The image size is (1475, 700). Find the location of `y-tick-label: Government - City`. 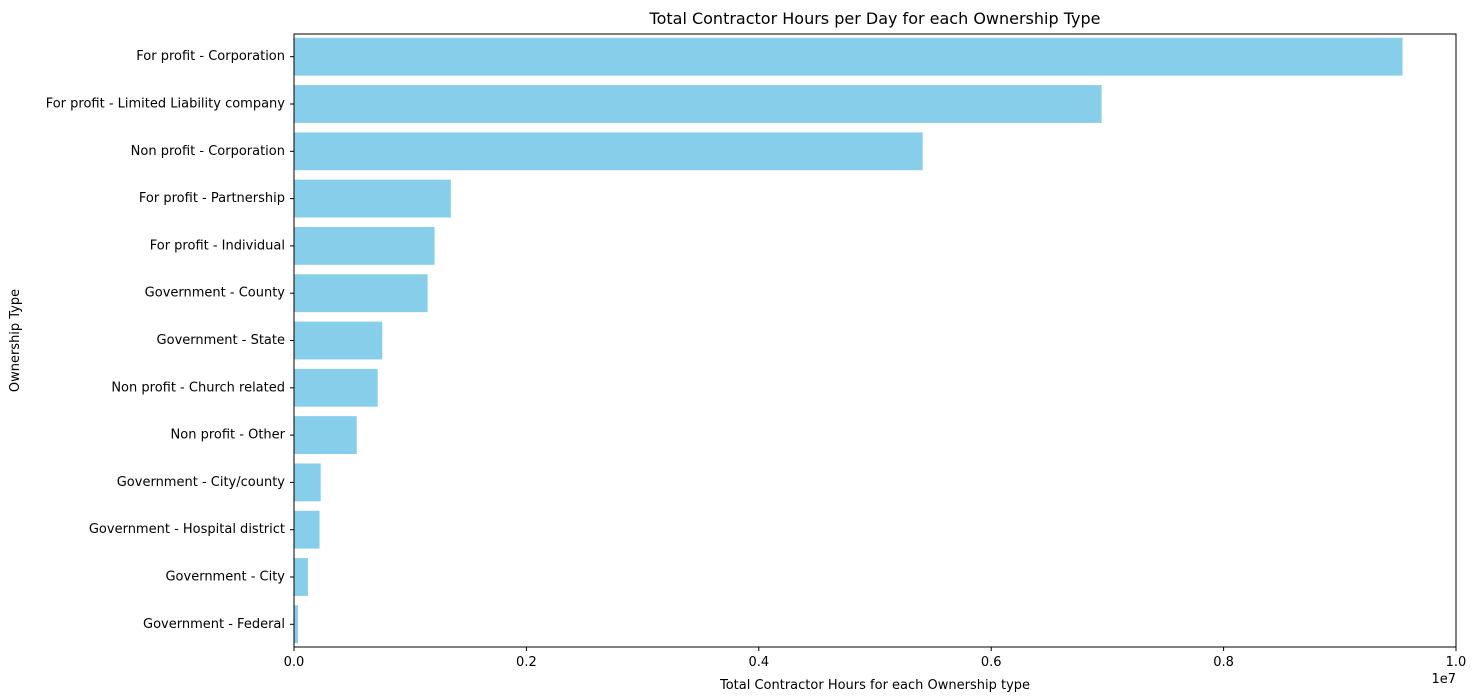

y-tick-label: Government - City is located at coordinates (225, 576).